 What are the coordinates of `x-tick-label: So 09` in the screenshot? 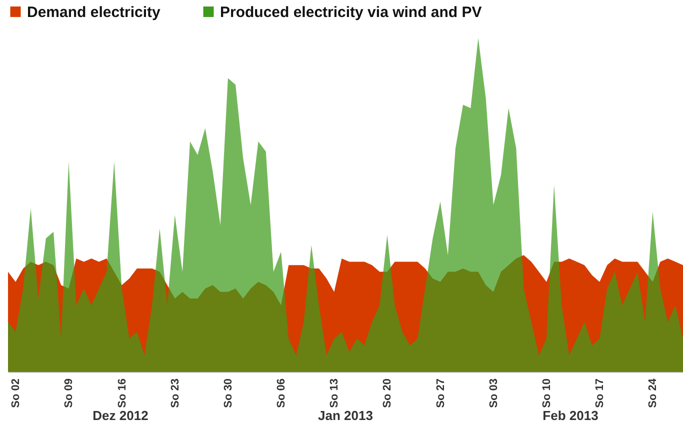 It's located at (69, 393).